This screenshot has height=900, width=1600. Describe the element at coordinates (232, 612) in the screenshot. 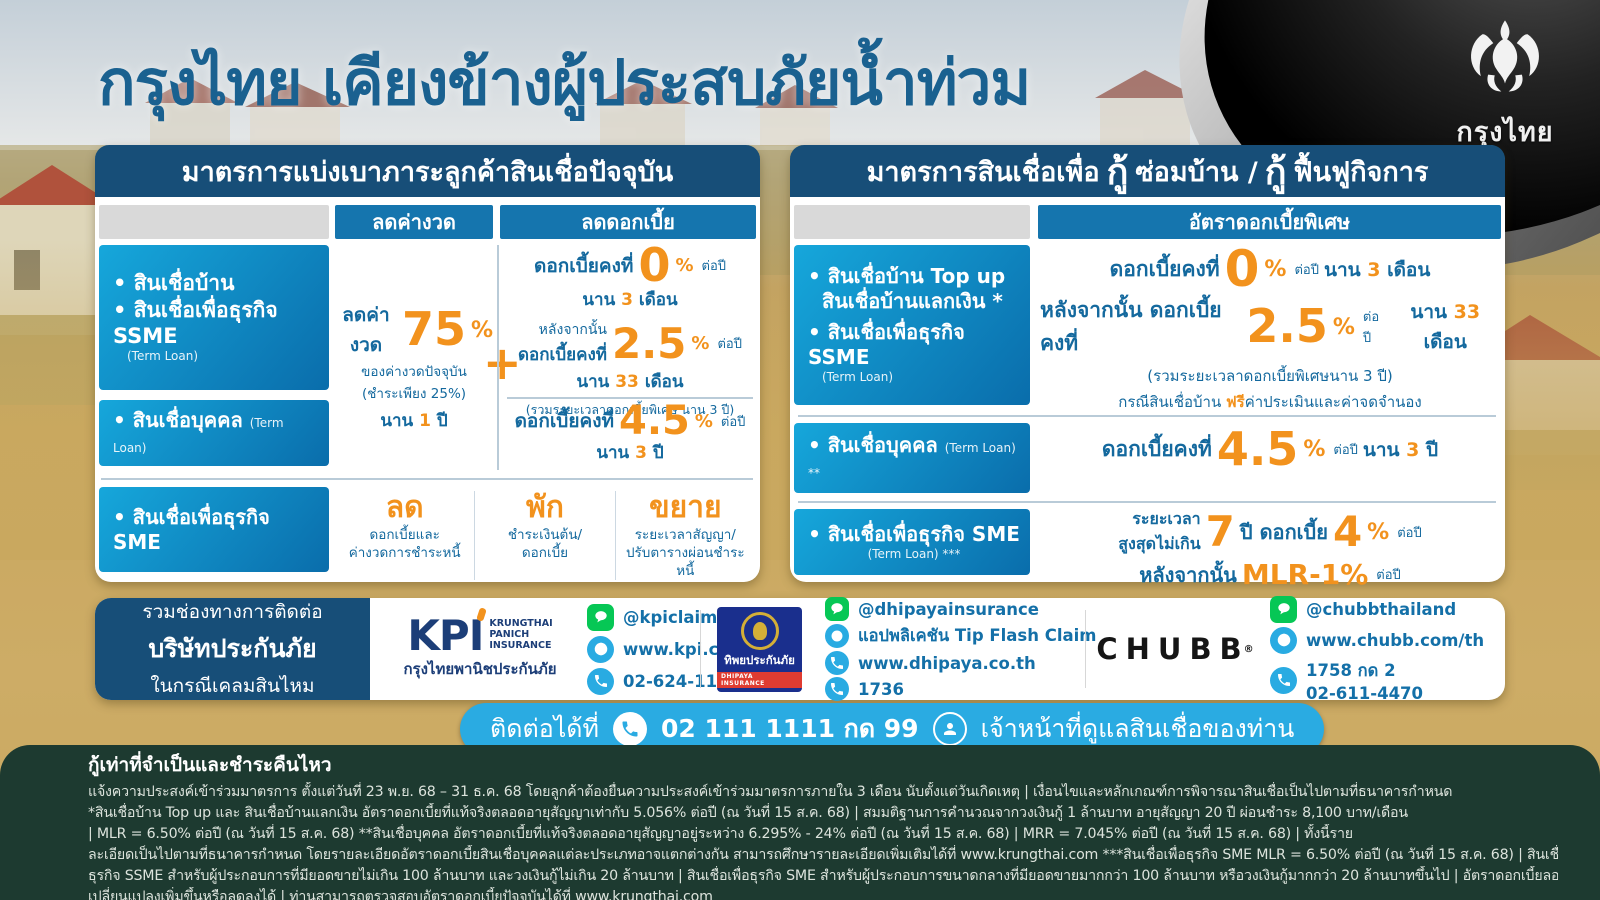

I see `contact-intro-line1: รวมช่องทางการติดต่อ` at that location.